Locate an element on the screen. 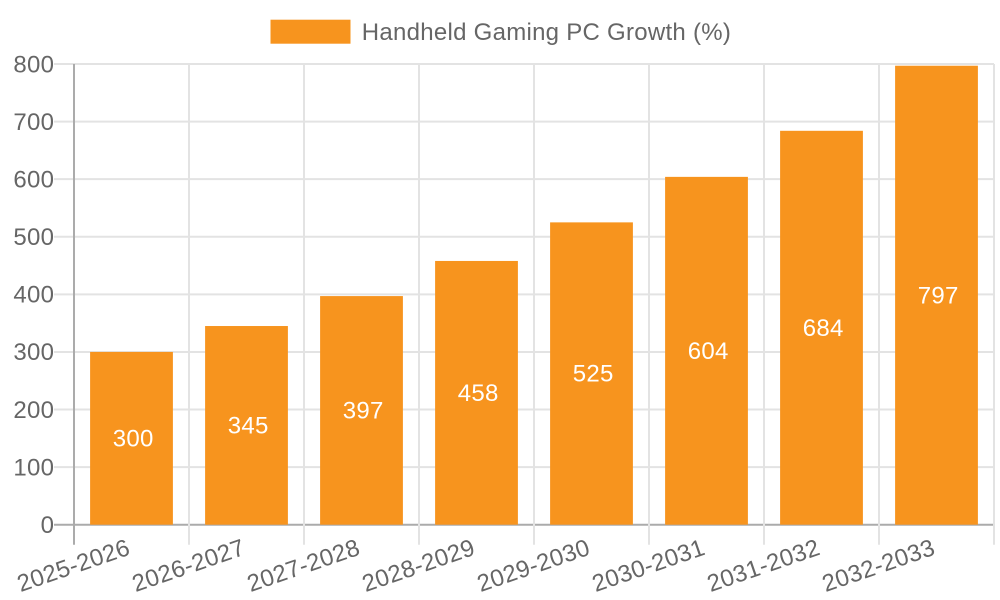 The image size is (1000, 600). svg-text: 500 is located at coordinates (33, 237).